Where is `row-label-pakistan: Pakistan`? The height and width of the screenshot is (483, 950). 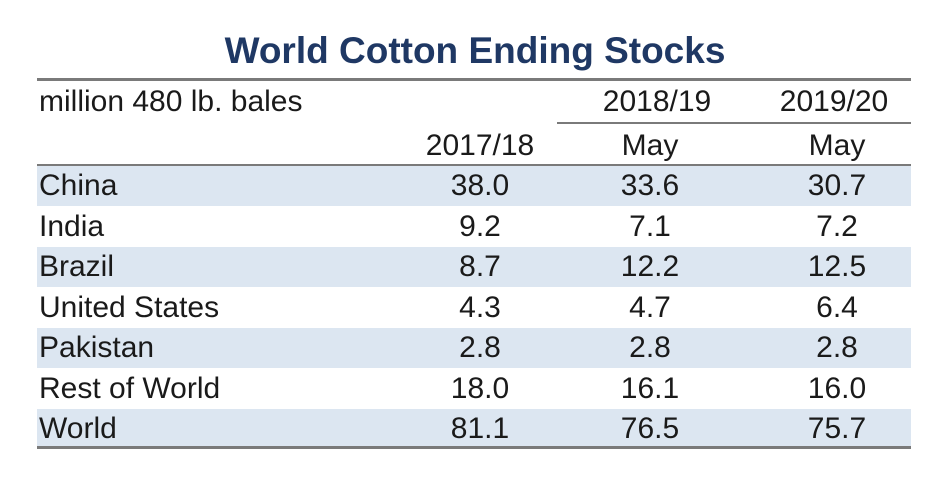
row-label-pakistan: Pakistan is located at coordinates (97, 347).